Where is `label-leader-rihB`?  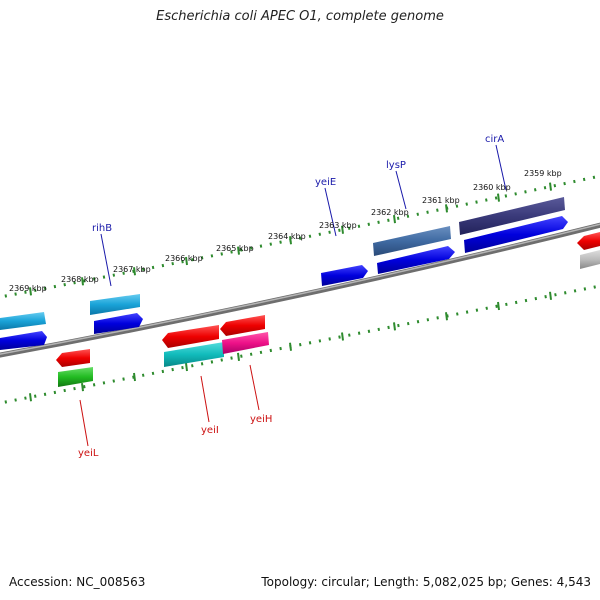 label-leader-rihB is located at coordinates (106, 260).